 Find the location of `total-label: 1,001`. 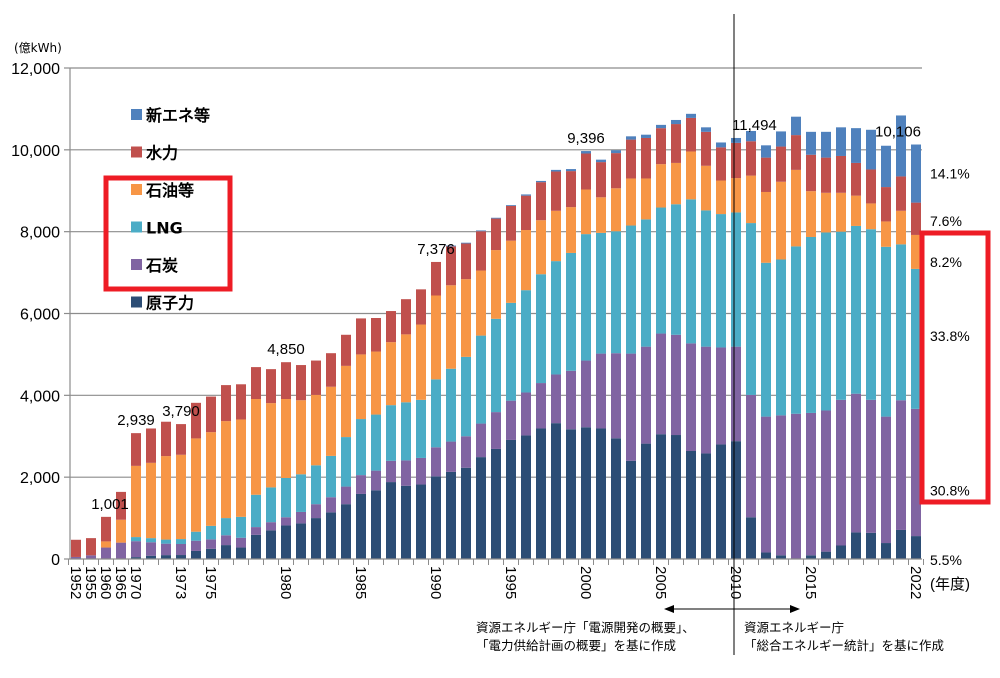

total-label: 1,001 is located at coordinates (110, 504).